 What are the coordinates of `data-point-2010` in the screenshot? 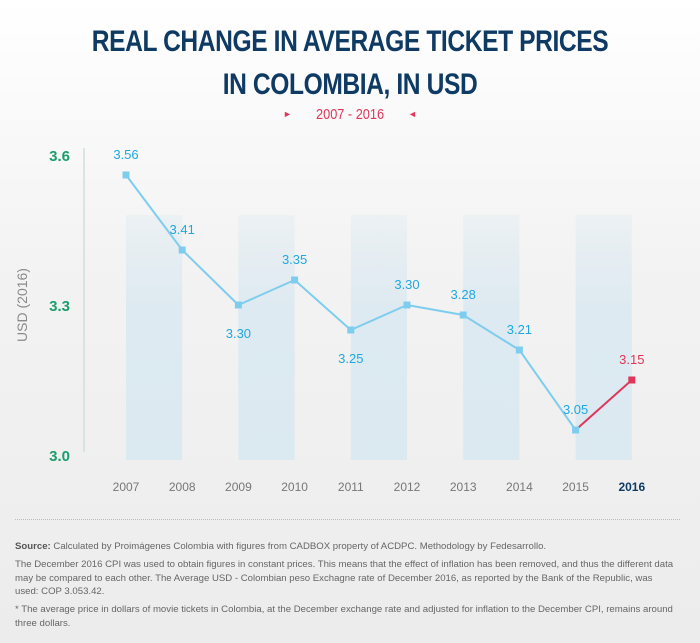 It's located at (295, 280).